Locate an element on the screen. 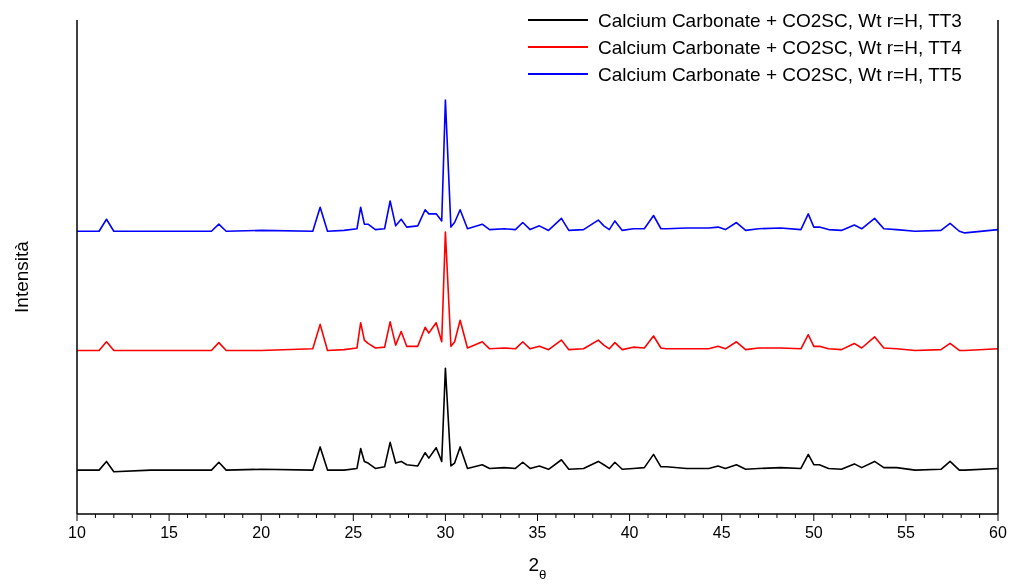 This screenshot has width=1010, height=587. legend-label: Calcium Carbonate + CO2SC, Wt r=H, TT3 is located at coordinates (780, 20).